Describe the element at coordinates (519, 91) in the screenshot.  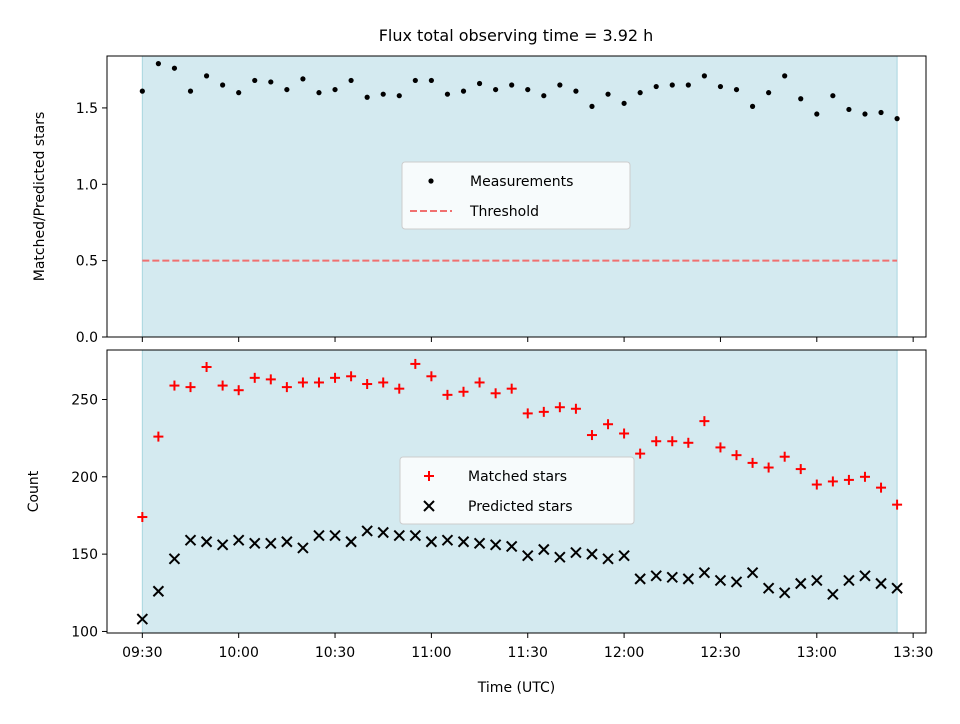
I see `series-measurements` at that location.